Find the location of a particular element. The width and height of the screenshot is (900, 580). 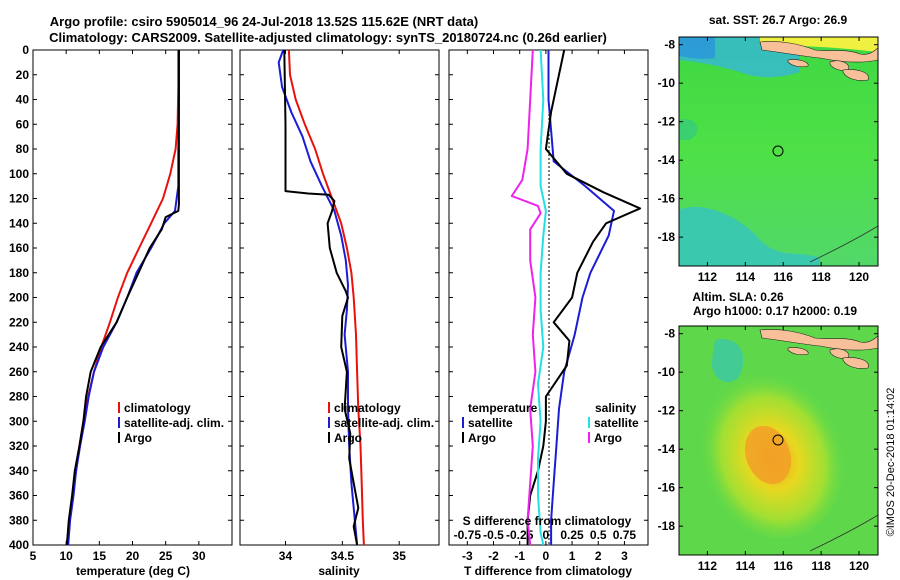

land-java-bali is located at coordinates (818, 340).